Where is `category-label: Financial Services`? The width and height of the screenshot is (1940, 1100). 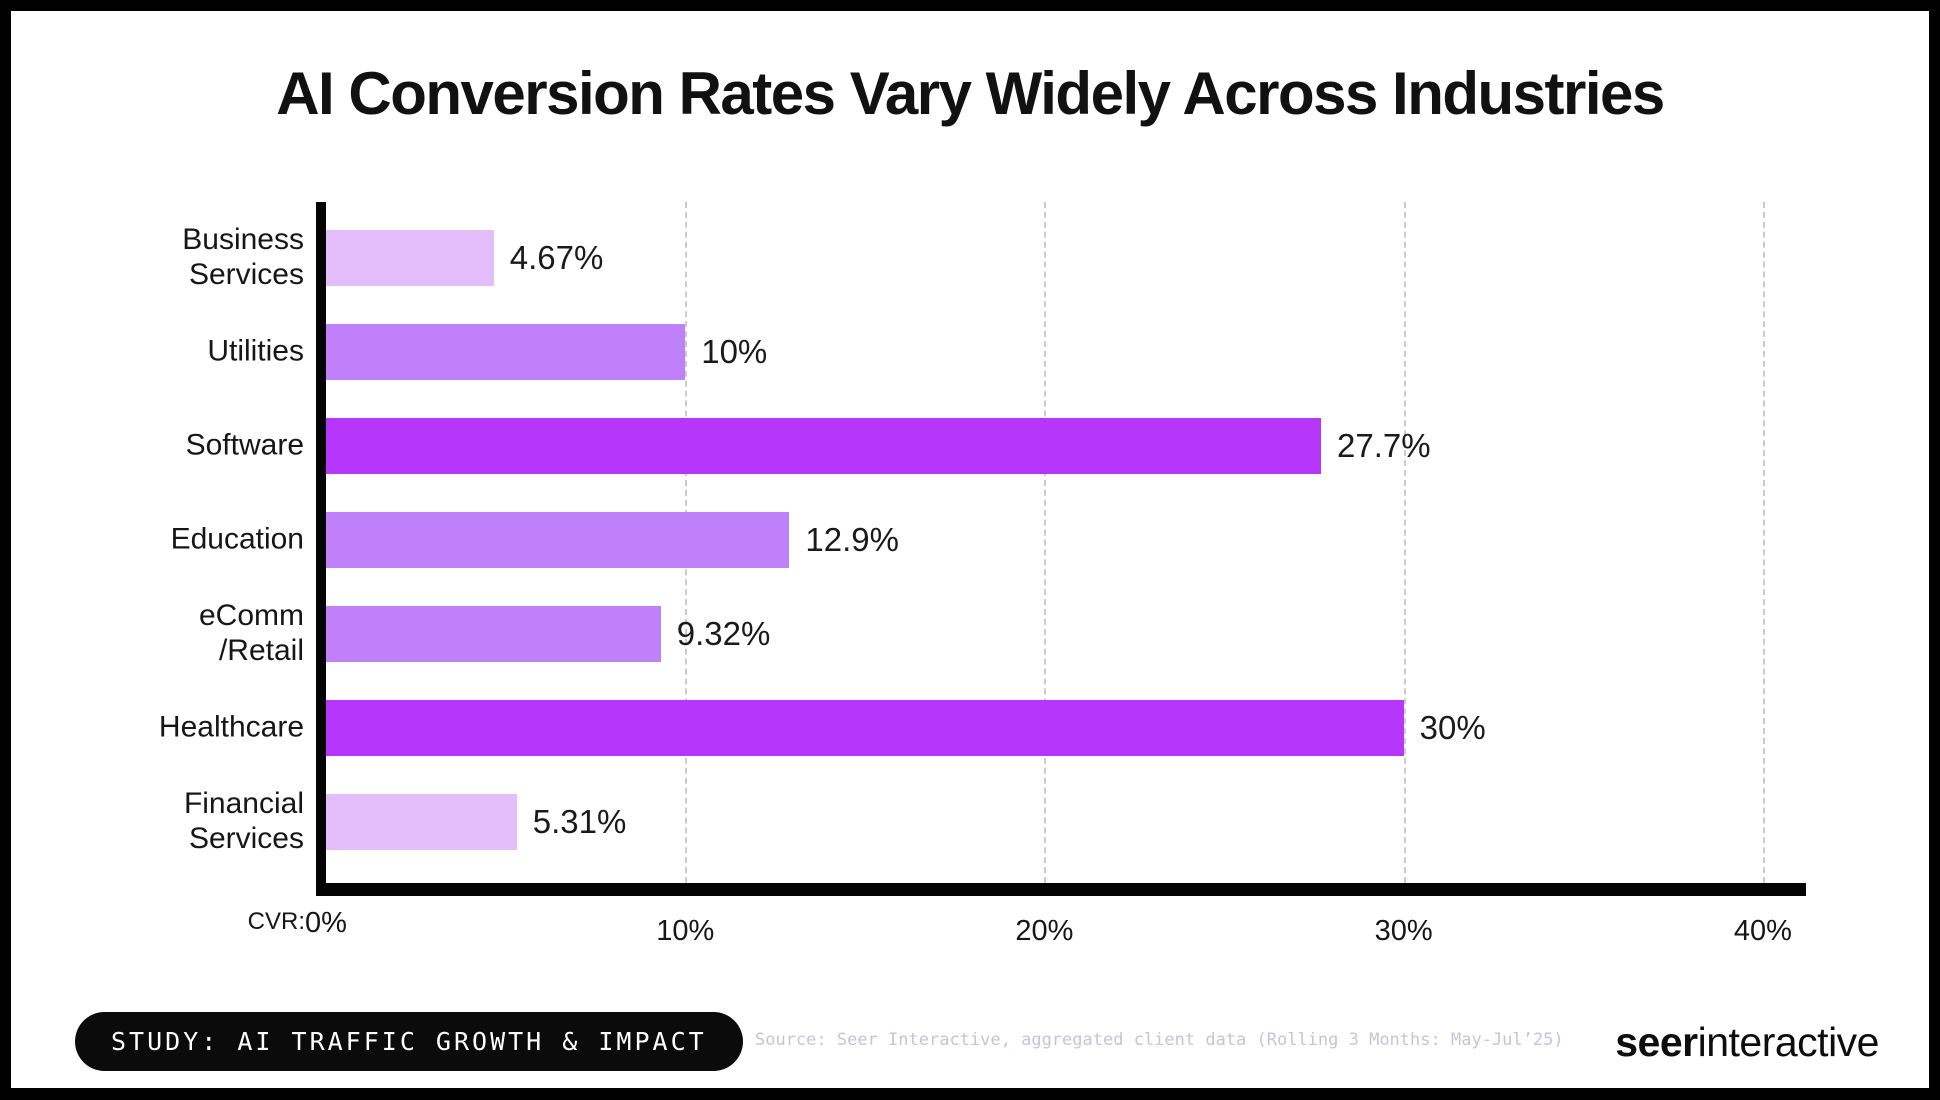 category-label: Financial Services is located at coordinates (243, 821).